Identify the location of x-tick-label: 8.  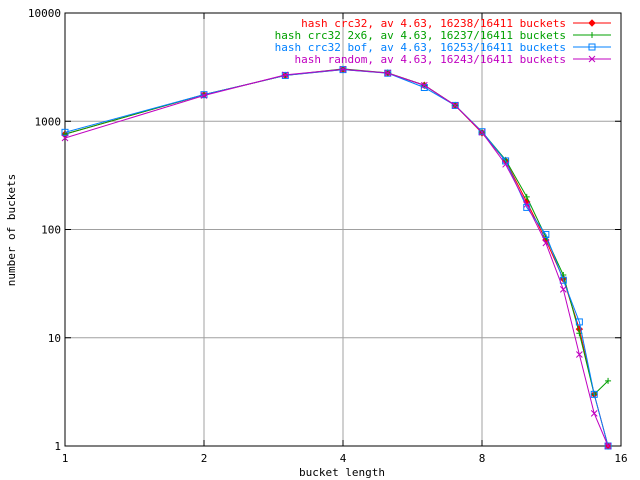
(482, 458).